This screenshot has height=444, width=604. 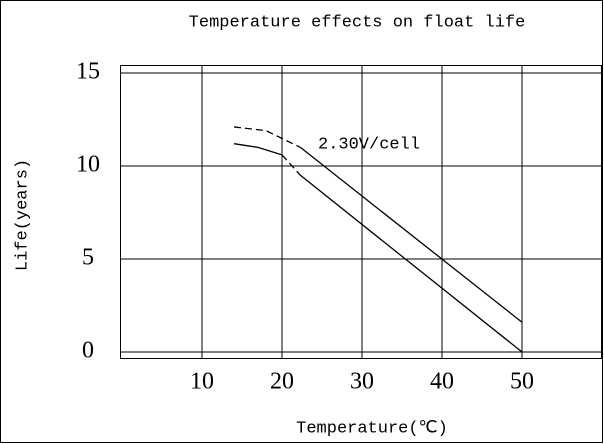 What do you see at coordinates (522, 382) in the screenshot?
I see `x-tick-label: 50` at bounding box center [522, 382].